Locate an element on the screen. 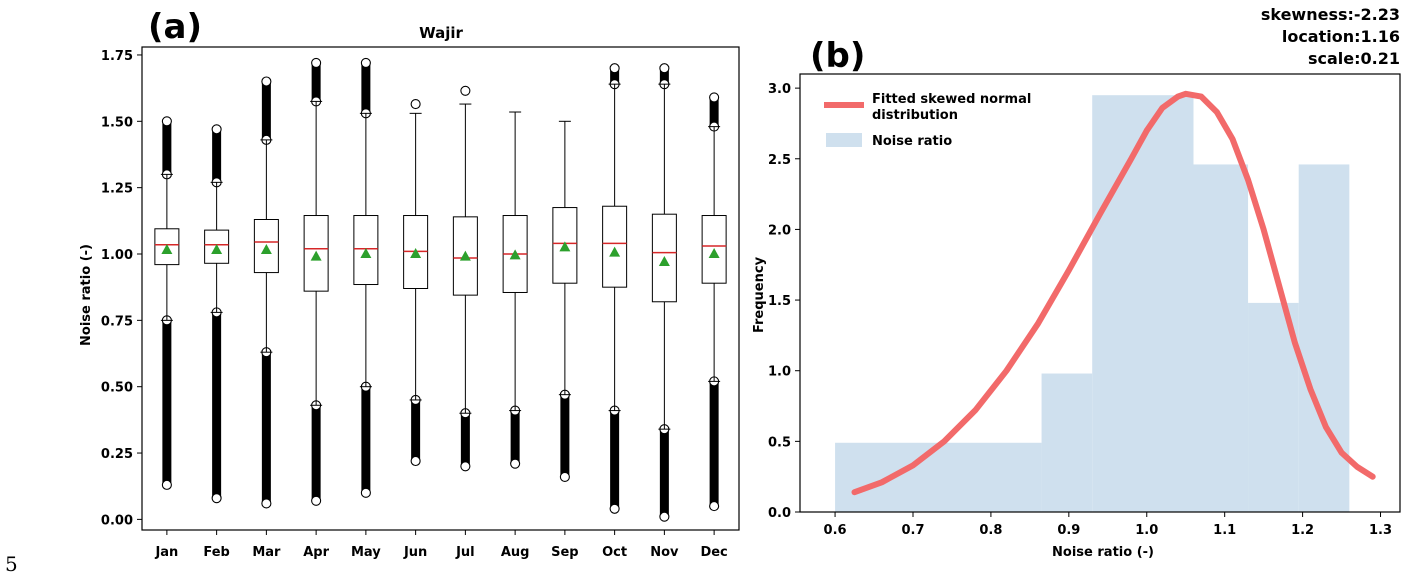 The image size is (1409, 581). x-tick-label: Oct is located at coordinates (614, 552).